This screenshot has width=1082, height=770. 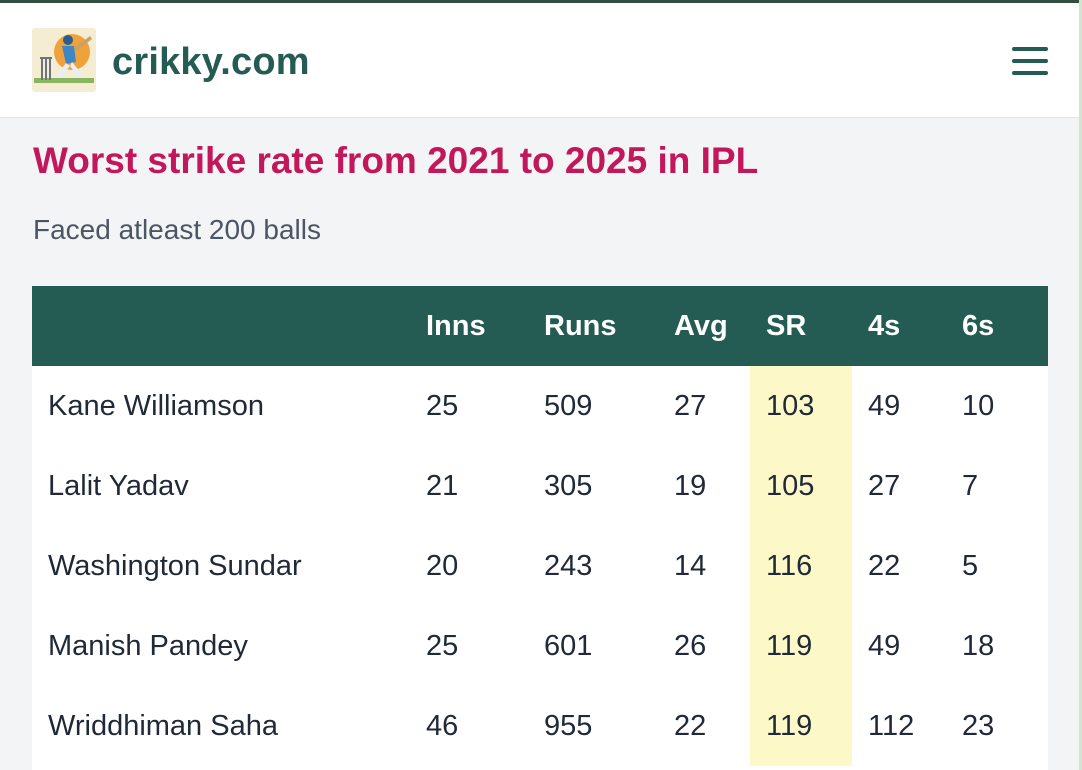 What do you see at coordinates (221, 326) in the screenshot?
I see `column-header-player` at bounding box center [221, 326].